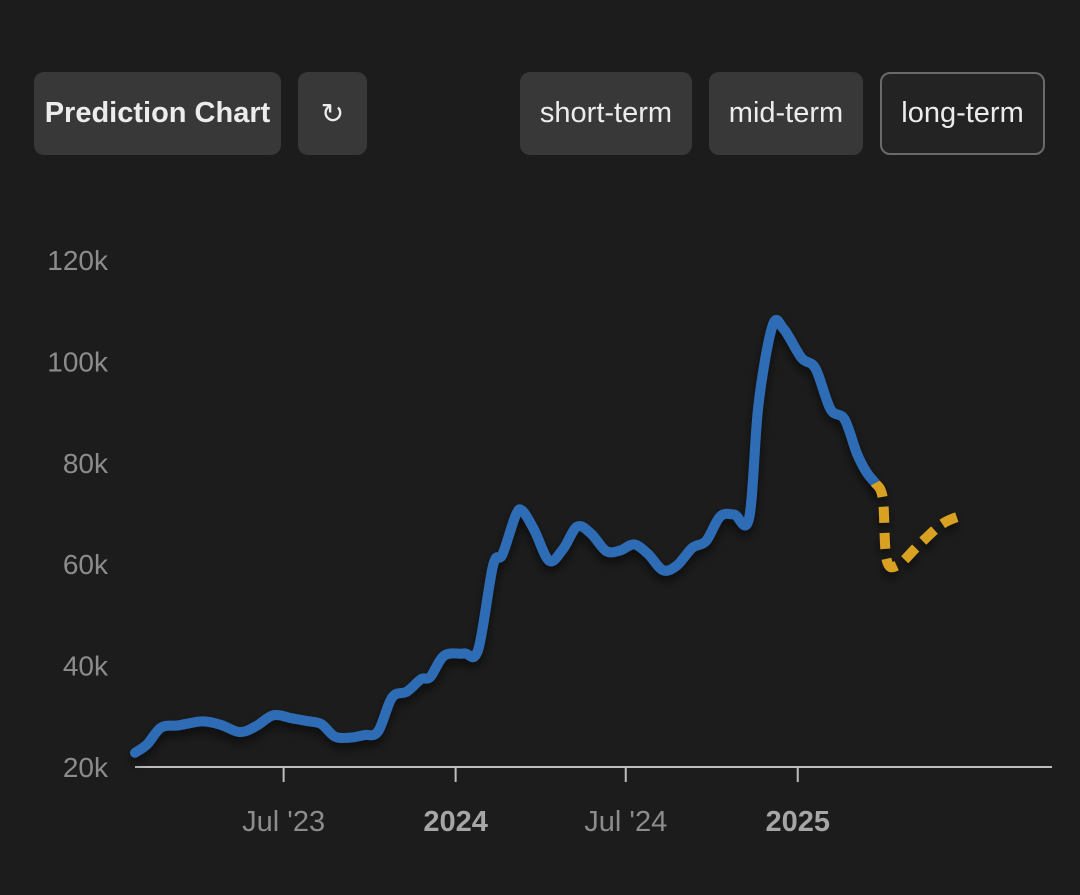 The width and height of the screenshot is (1080, 895). I want to click on x-tick-label: Jul '23, so click(283, 822).